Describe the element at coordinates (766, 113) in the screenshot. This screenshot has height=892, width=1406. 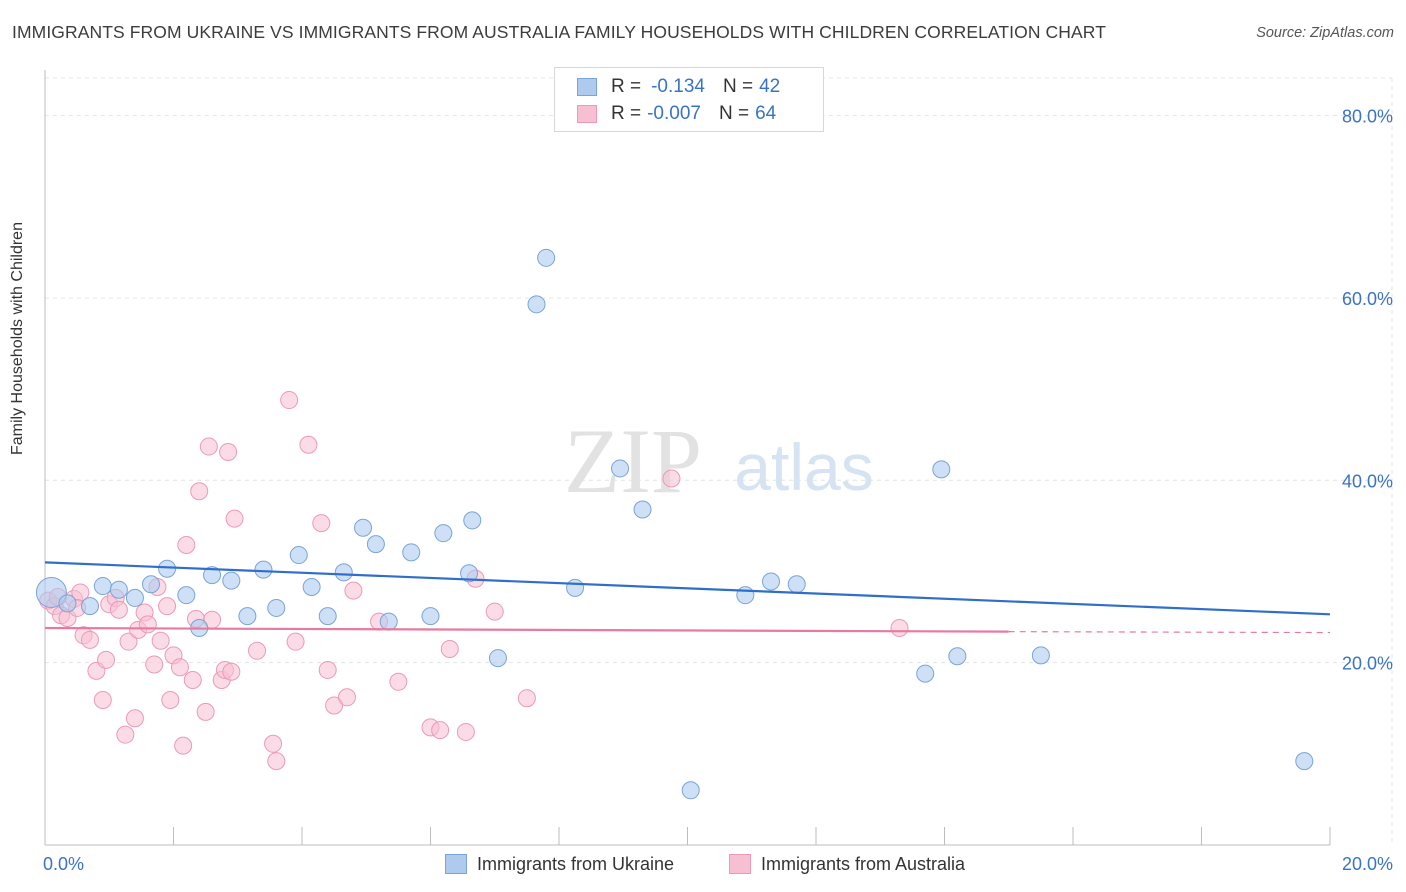
I see `australia-n-value: 64` at that location.